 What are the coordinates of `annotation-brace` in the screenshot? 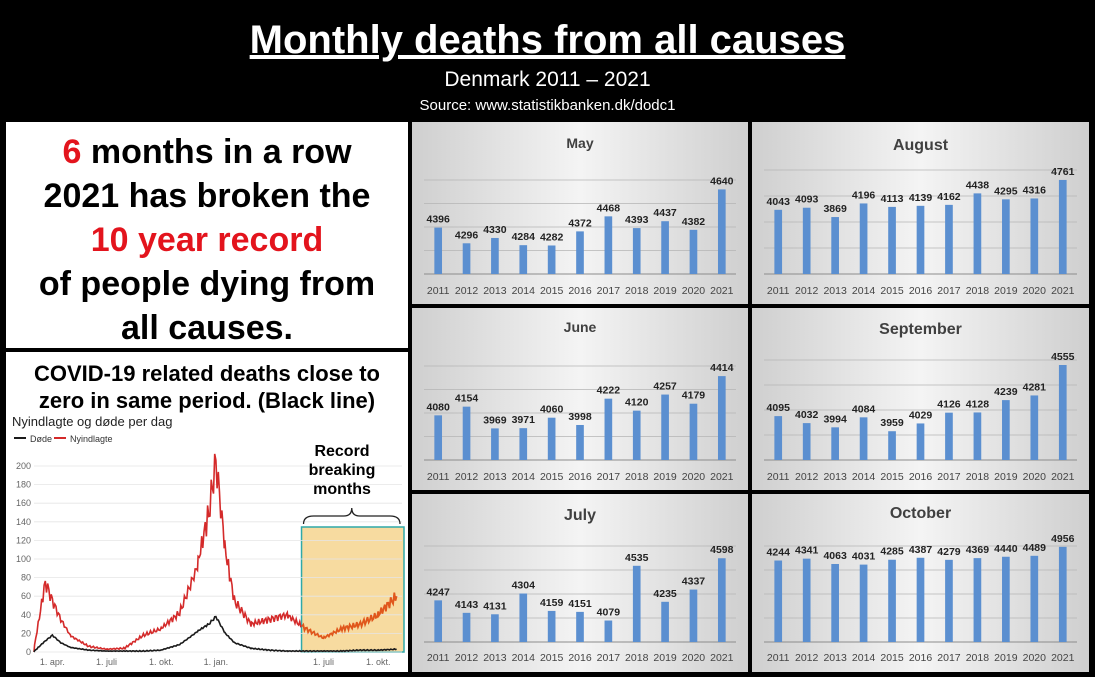 It's located at (351, 516).